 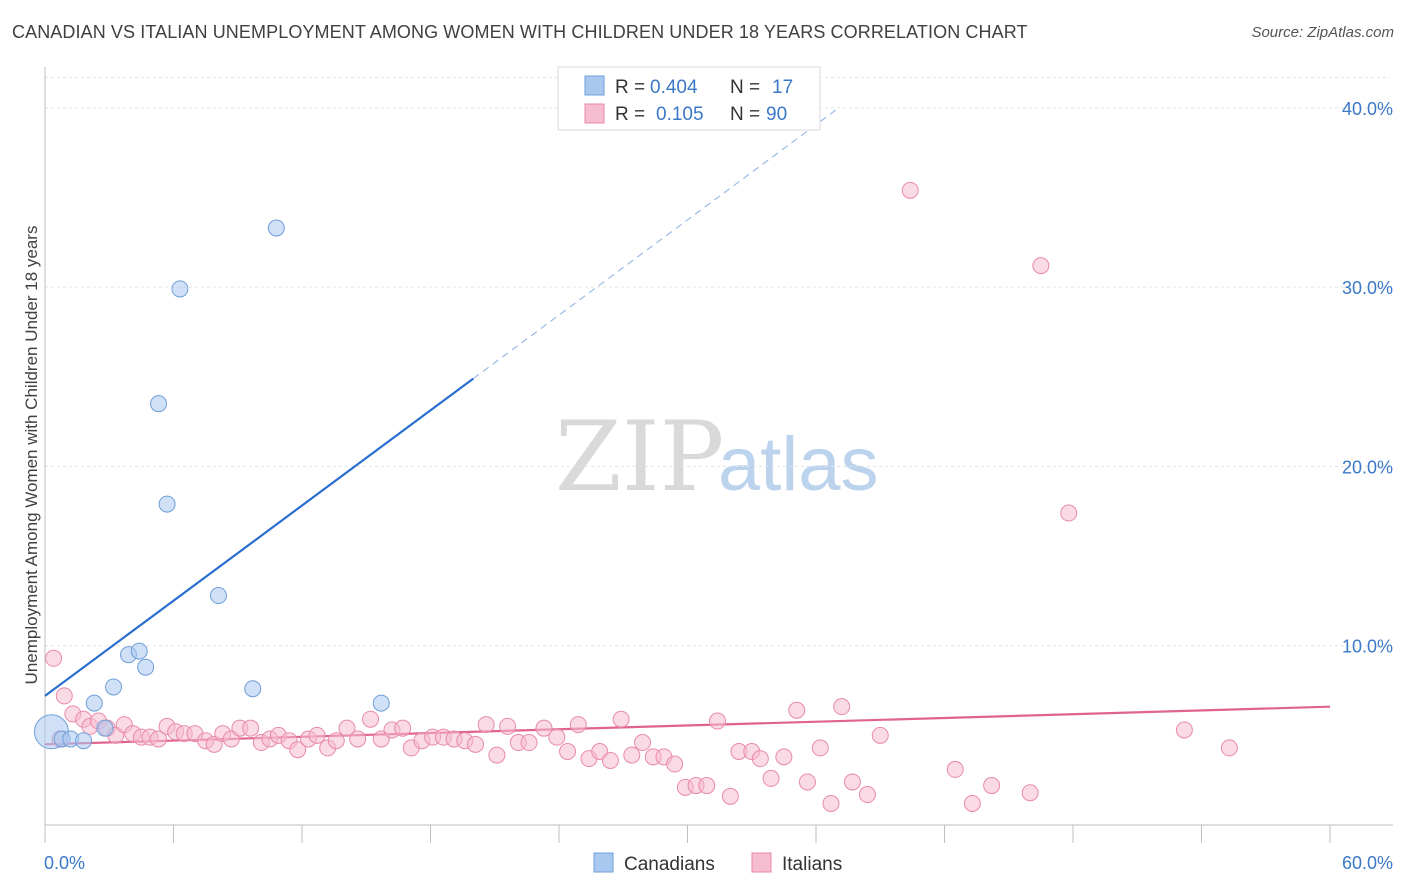 I want to click on watermark: ZIP atlas, so click(x=717, y=457).